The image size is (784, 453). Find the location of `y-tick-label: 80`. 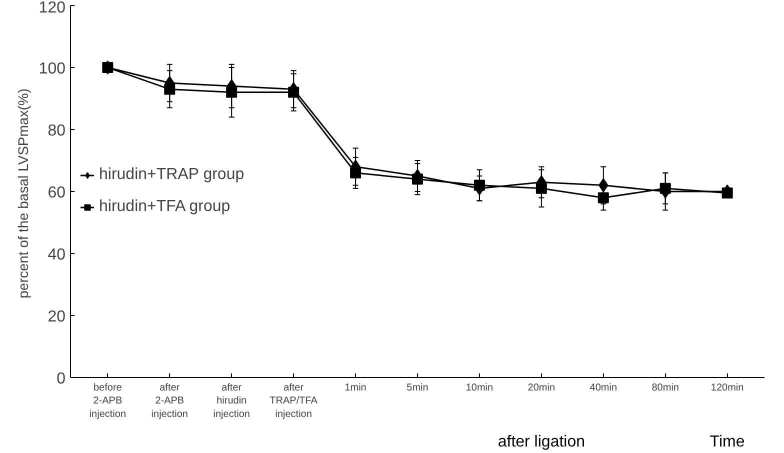

y-tick-label: 80 is located at coordinates (57, 131).